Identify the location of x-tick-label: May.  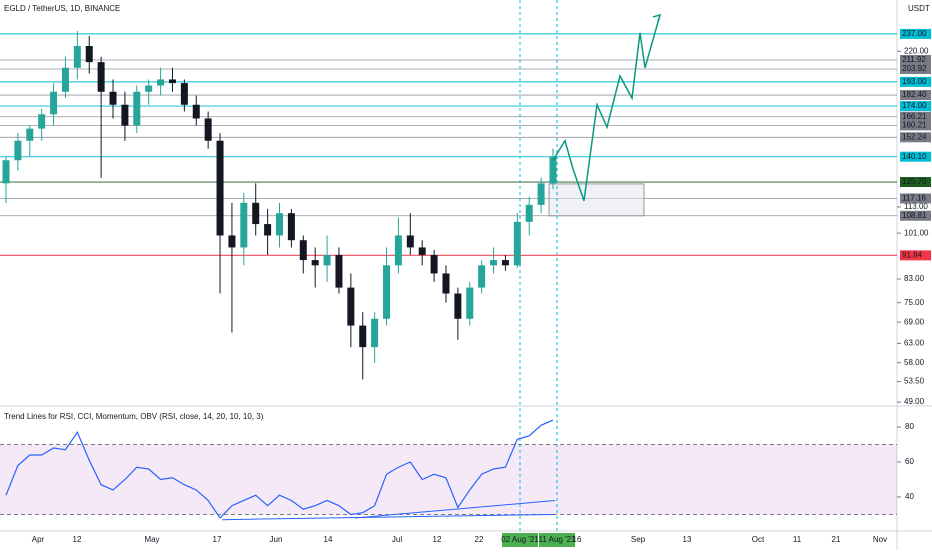
(151, 539).